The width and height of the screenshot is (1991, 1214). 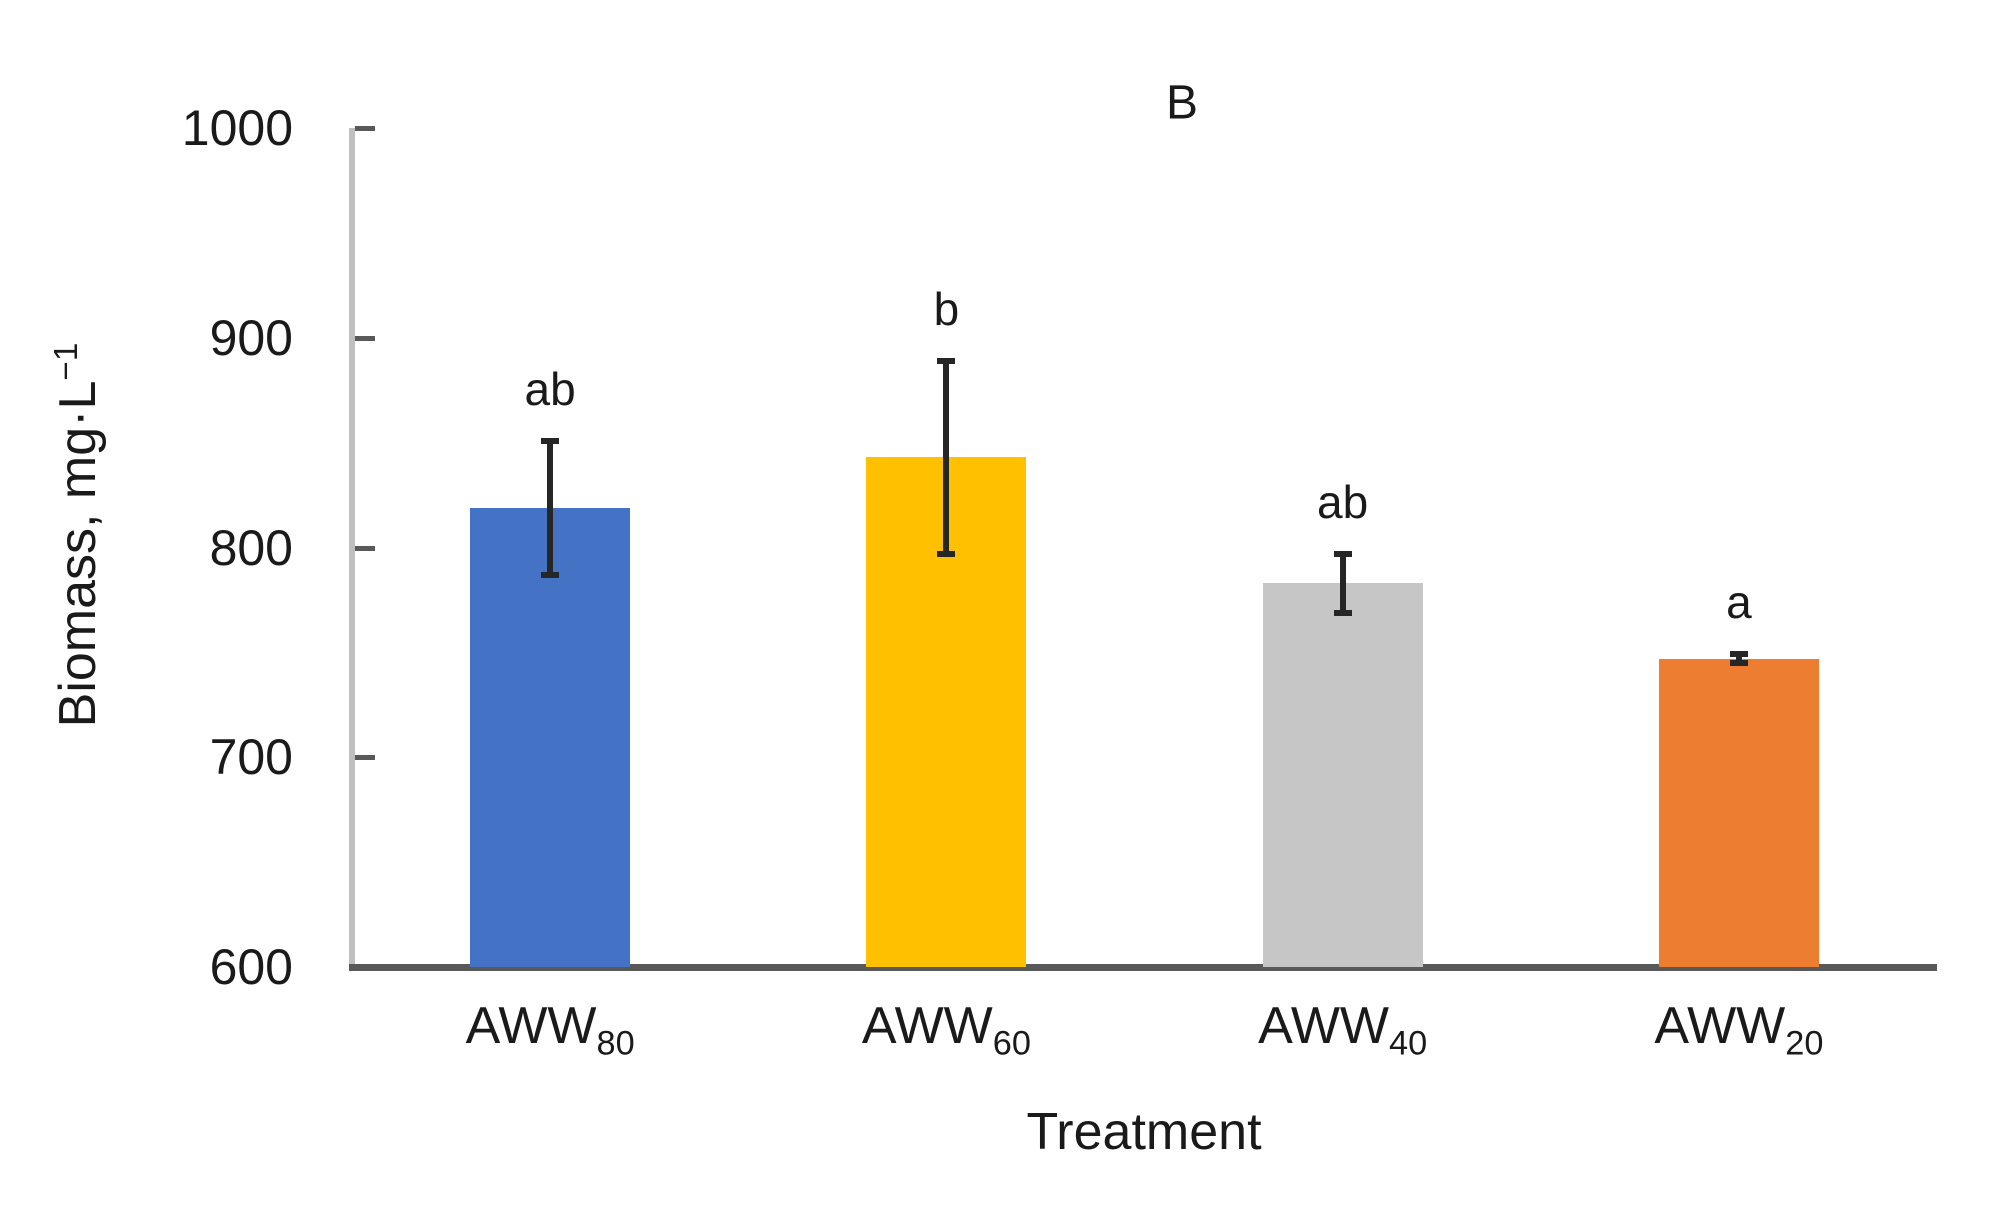 I want to click on y-tick-label: 1000, so click(x=237, y=128).